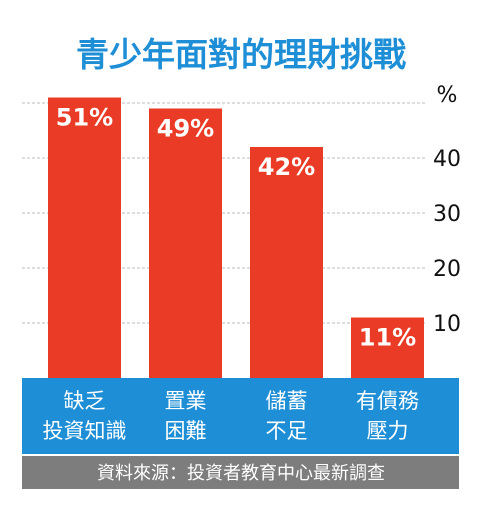 The image size is (482, 517). Describe the element at coordinates (240, 416) in the screenshot. I see `category-band` at that location.